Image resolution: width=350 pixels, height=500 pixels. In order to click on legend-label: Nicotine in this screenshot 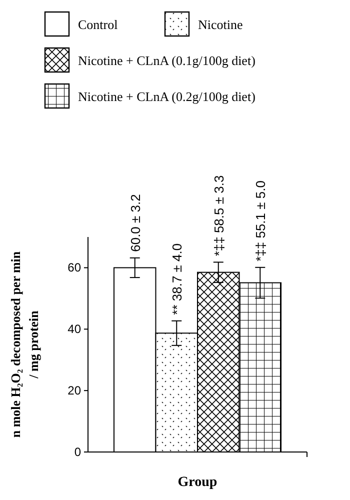, I will do `click(220, 24)`.